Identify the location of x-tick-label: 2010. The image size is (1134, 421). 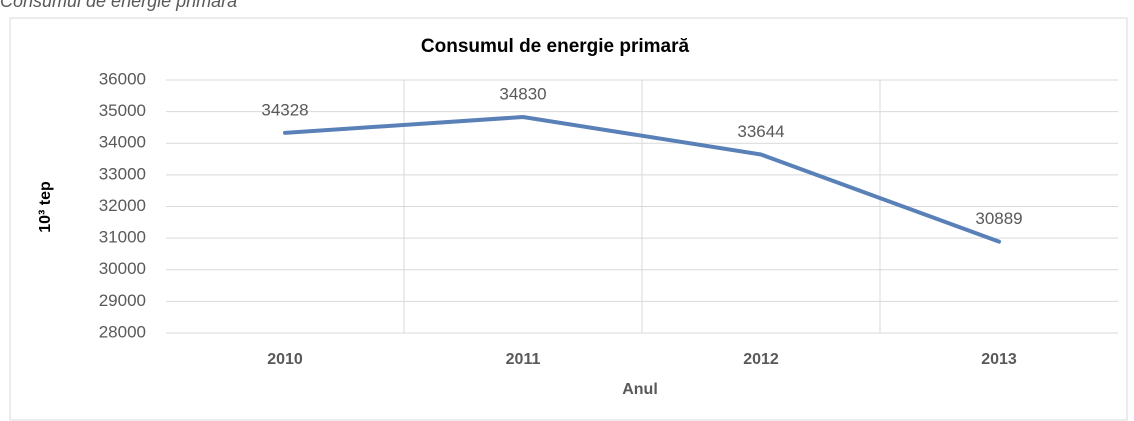
(285, 359).